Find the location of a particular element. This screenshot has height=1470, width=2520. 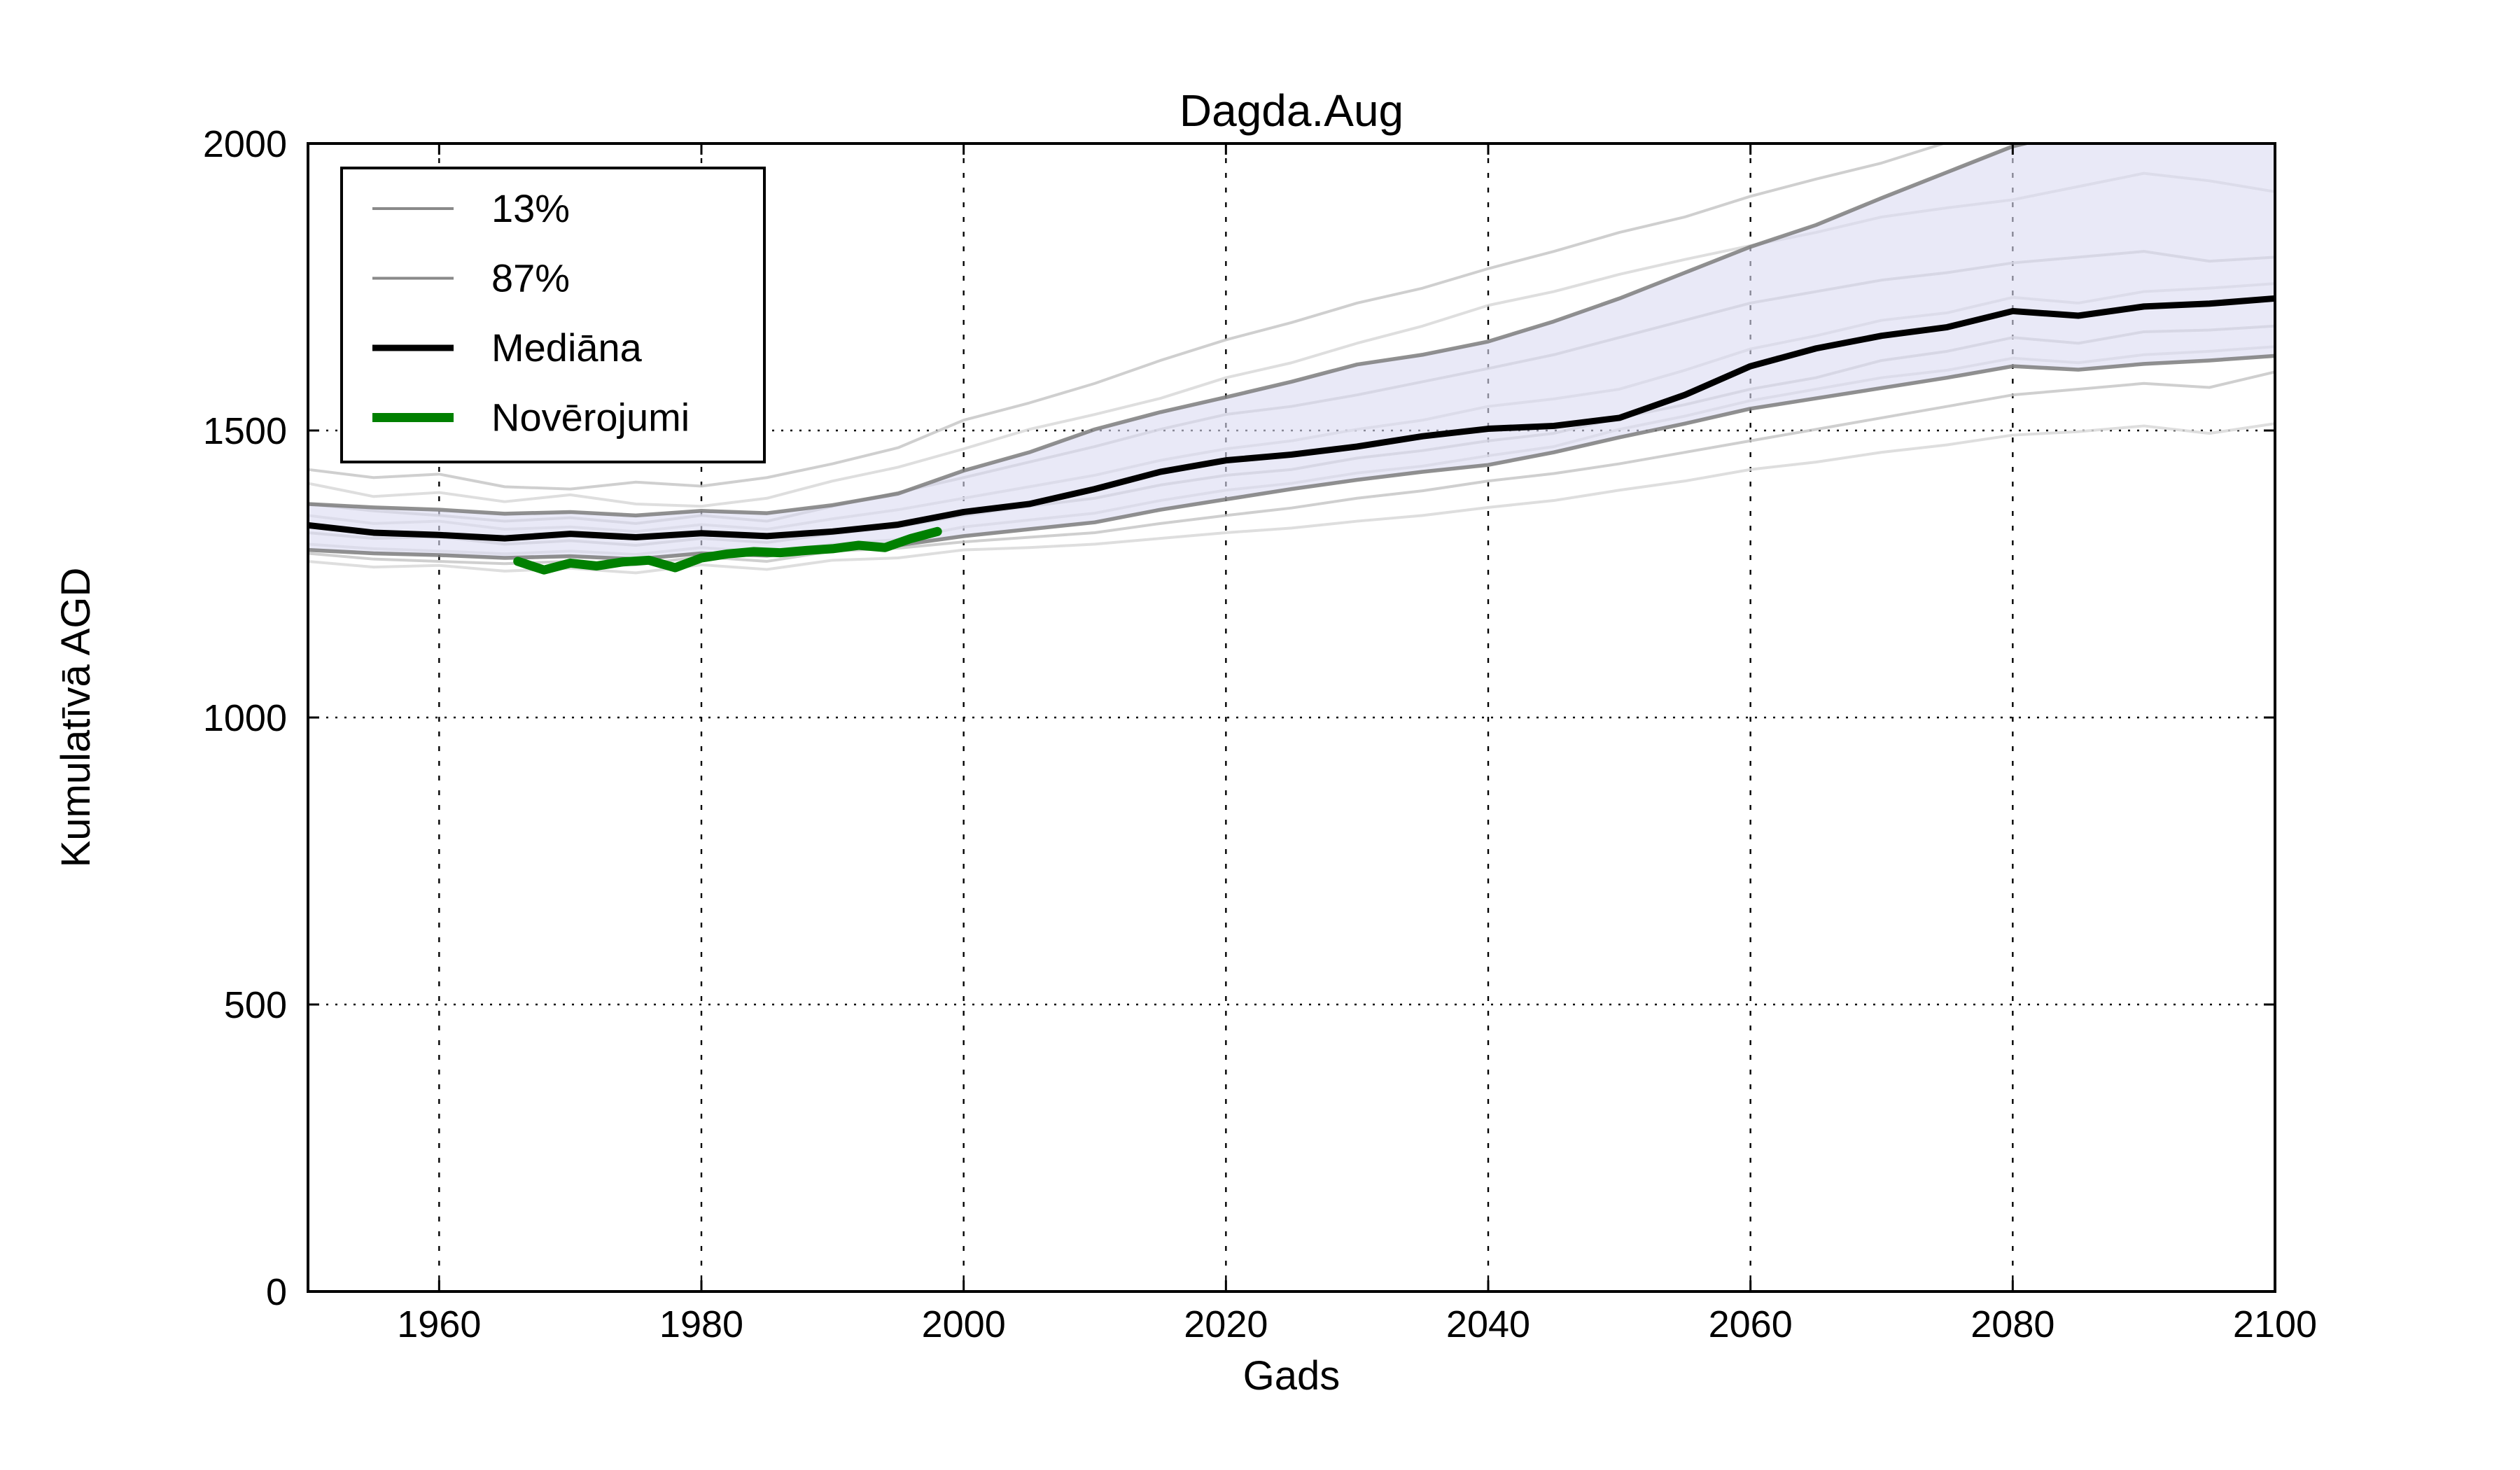

y-tick-label: 0 is located at coordinates (276, 1292).